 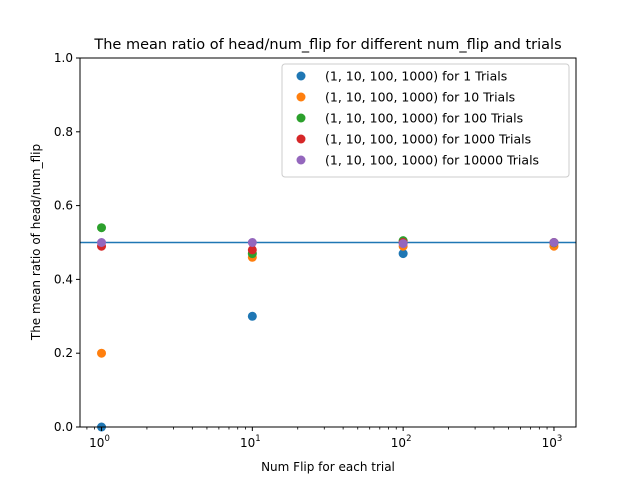 What do you see at coordinates (552, 442) in the screenshot?
I see `x-tick-label-3: 10³` at bounding box center [552, 442].